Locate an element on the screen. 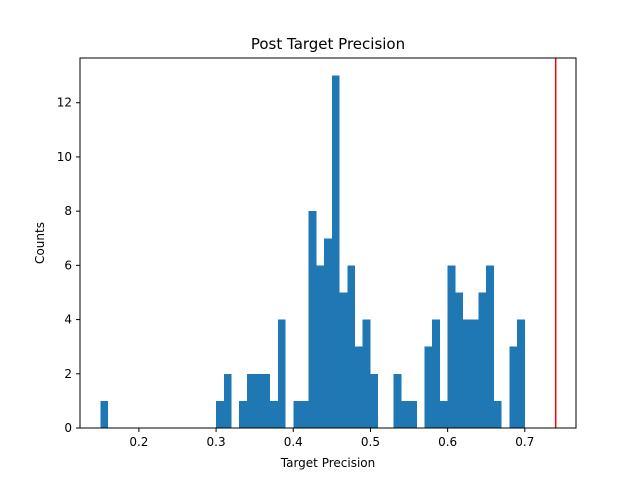 This screenshot has width=640, height=480. y-axis-label: Counts is located at coordinates (40, 243).